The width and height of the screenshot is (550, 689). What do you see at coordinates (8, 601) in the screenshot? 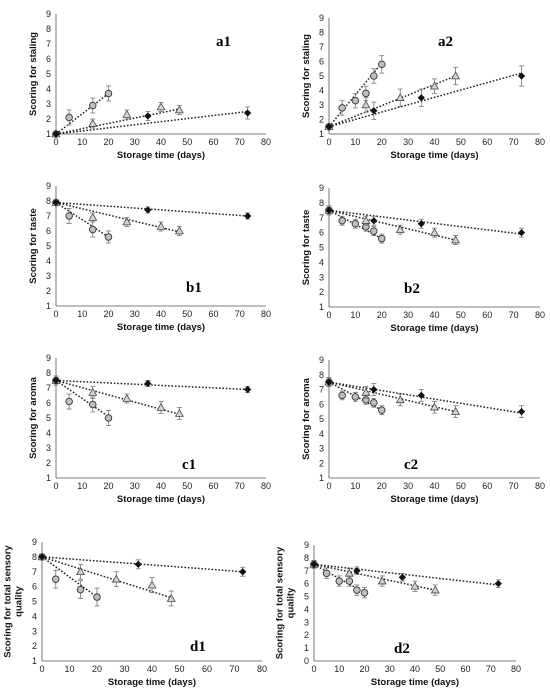
I see `y-axis-label: Scoring for total sensory` at bounding box center [8, 601].